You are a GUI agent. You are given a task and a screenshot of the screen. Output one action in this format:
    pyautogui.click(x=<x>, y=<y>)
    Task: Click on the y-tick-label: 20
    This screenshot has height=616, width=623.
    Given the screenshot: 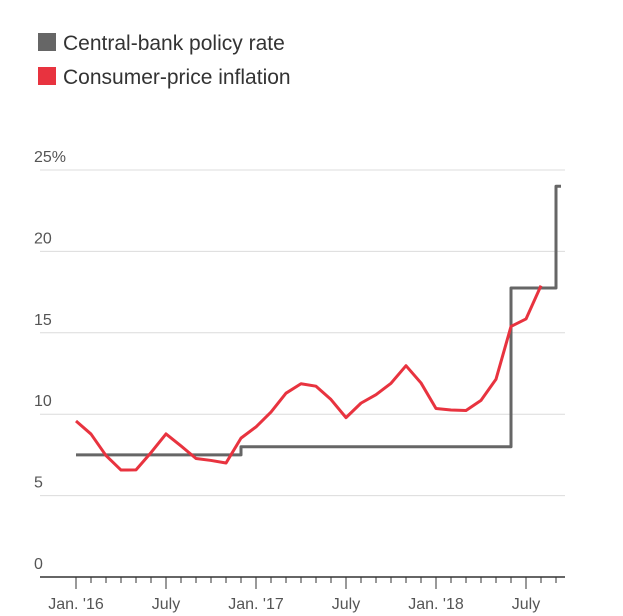 What is the action you would take?
    pyautogui.click(x=43, y=238)
    